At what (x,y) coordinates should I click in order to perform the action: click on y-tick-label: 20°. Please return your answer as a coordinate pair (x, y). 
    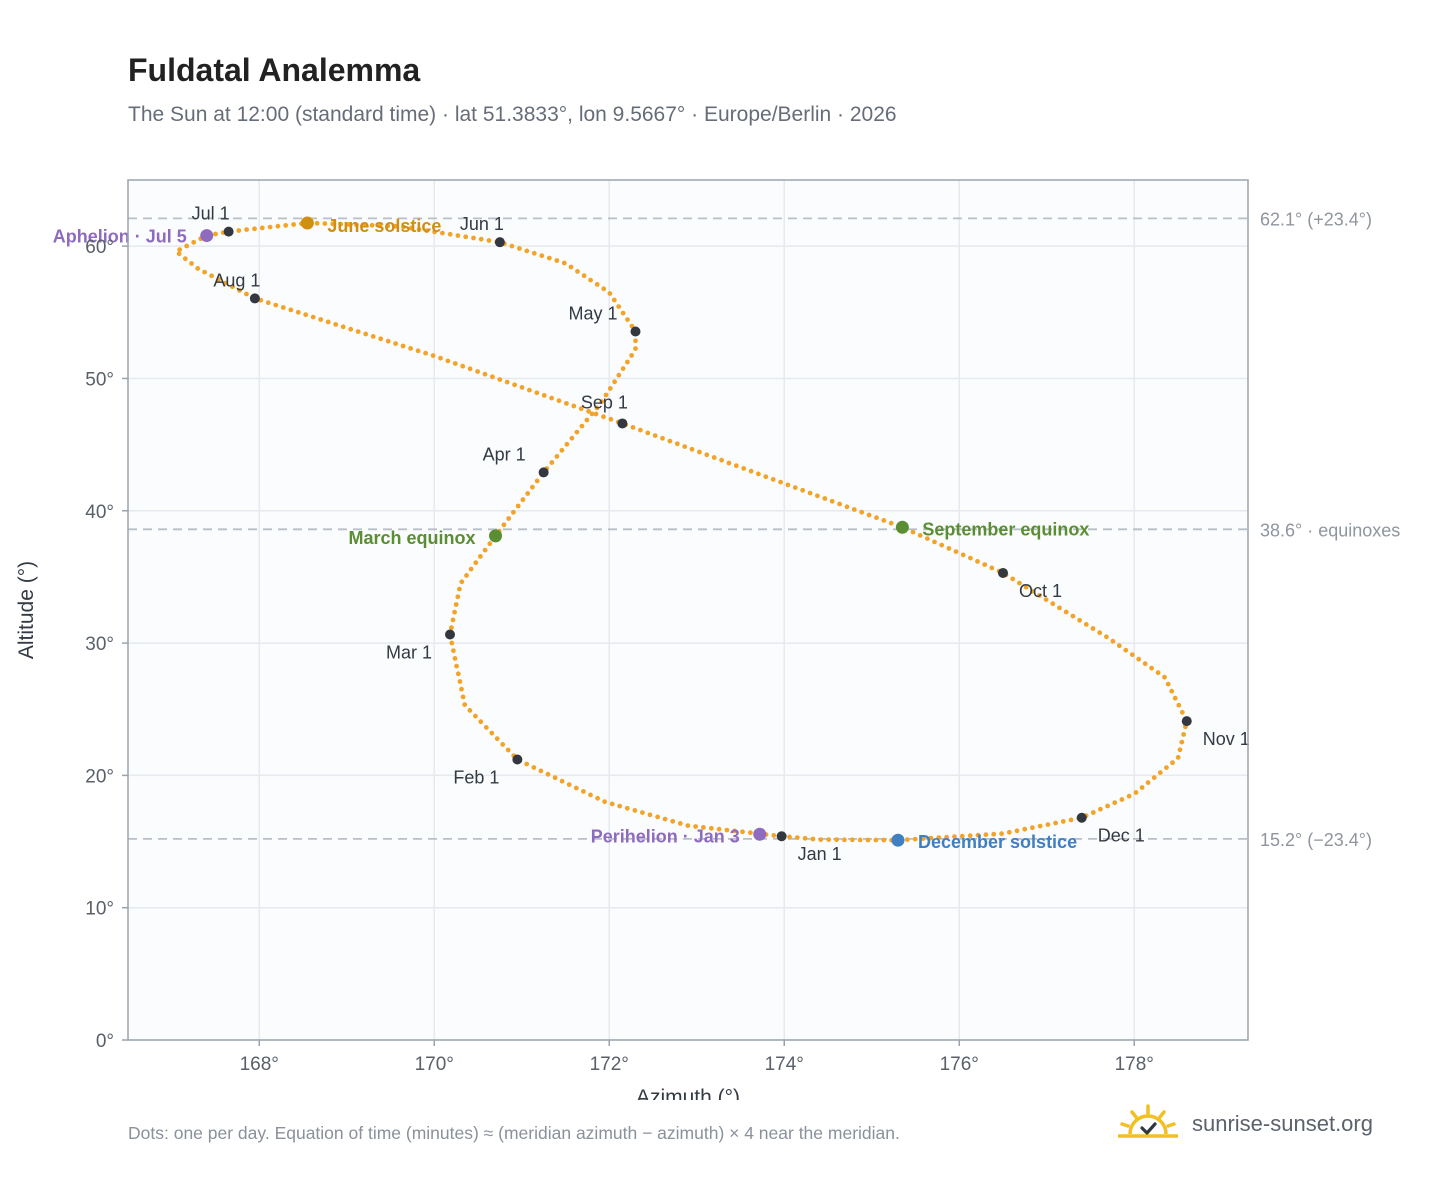
    Looking at the image, I should click on (99, 776).